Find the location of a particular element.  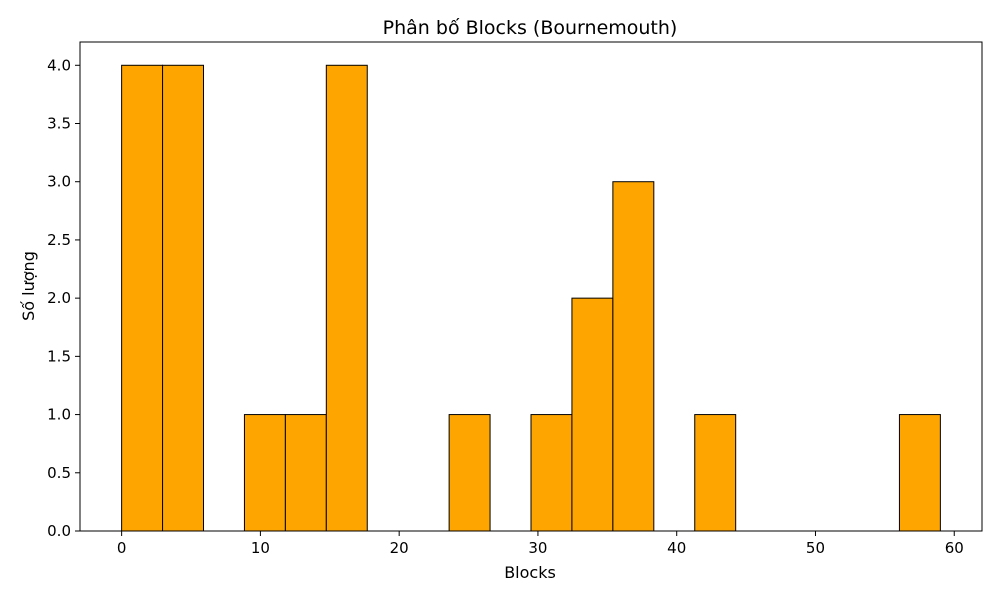

x-axis: 0 10 20 30 40 50 60 is located at coordinates (540, 544).